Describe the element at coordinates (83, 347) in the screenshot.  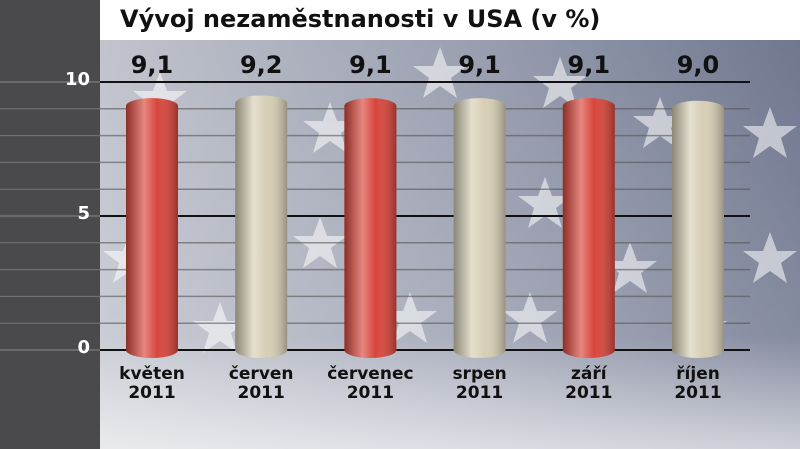
I see `y-tick-label: 0` at that location.